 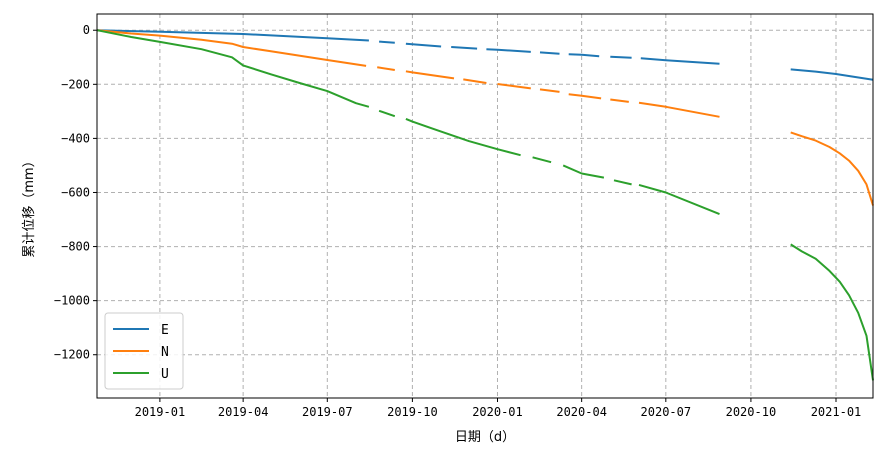 I want to click on x-tick-label: 2020-07, so click(x=666, y=412).